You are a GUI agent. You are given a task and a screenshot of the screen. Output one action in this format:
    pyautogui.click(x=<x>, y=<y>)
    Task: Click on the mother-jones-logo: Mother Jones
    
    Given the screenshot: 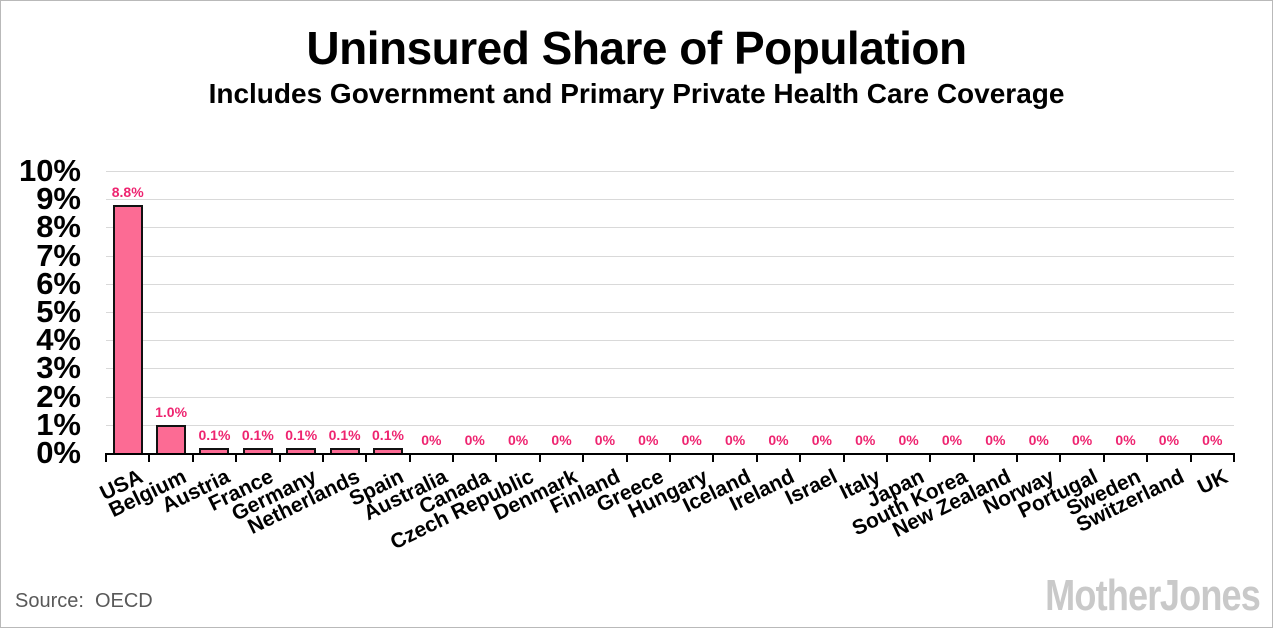 What is the action you would take?
    pyautogui.click(x=1153, y=595)
    